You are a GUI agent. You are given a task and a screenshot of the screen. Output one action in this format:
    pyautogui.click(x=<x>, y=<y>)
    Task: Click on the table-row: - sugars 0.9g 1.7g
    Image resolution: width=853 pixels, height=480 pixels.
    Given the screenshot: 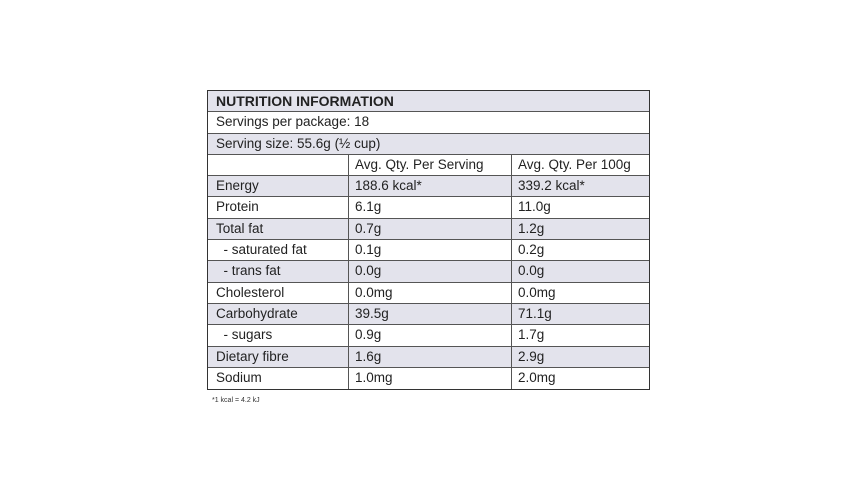 What is the action you would take?
    pyautogui.click(x=428, y=336)
    